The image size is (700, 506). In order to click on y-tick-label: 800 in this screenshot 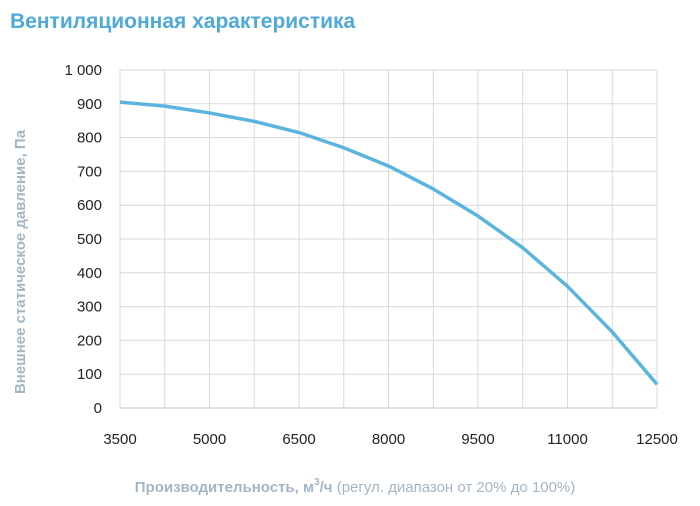, I will do `click(89, 138)`.